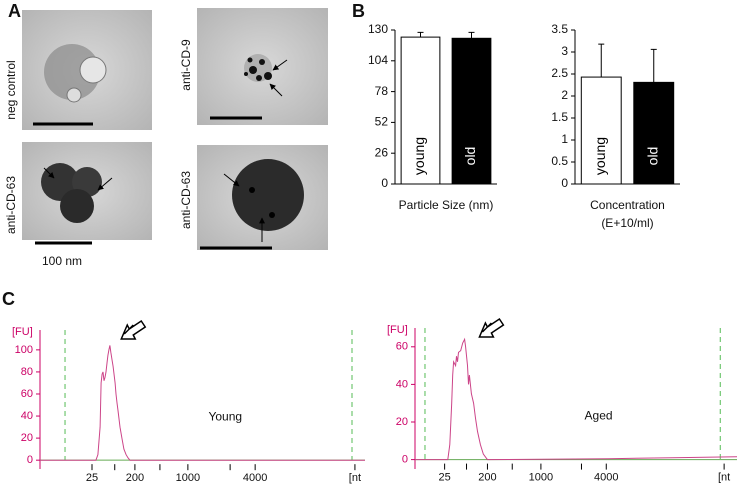 The height and width of the screenshot is (499, 740). I want to click on y-tick-label: 0.5, so click(559, 161).